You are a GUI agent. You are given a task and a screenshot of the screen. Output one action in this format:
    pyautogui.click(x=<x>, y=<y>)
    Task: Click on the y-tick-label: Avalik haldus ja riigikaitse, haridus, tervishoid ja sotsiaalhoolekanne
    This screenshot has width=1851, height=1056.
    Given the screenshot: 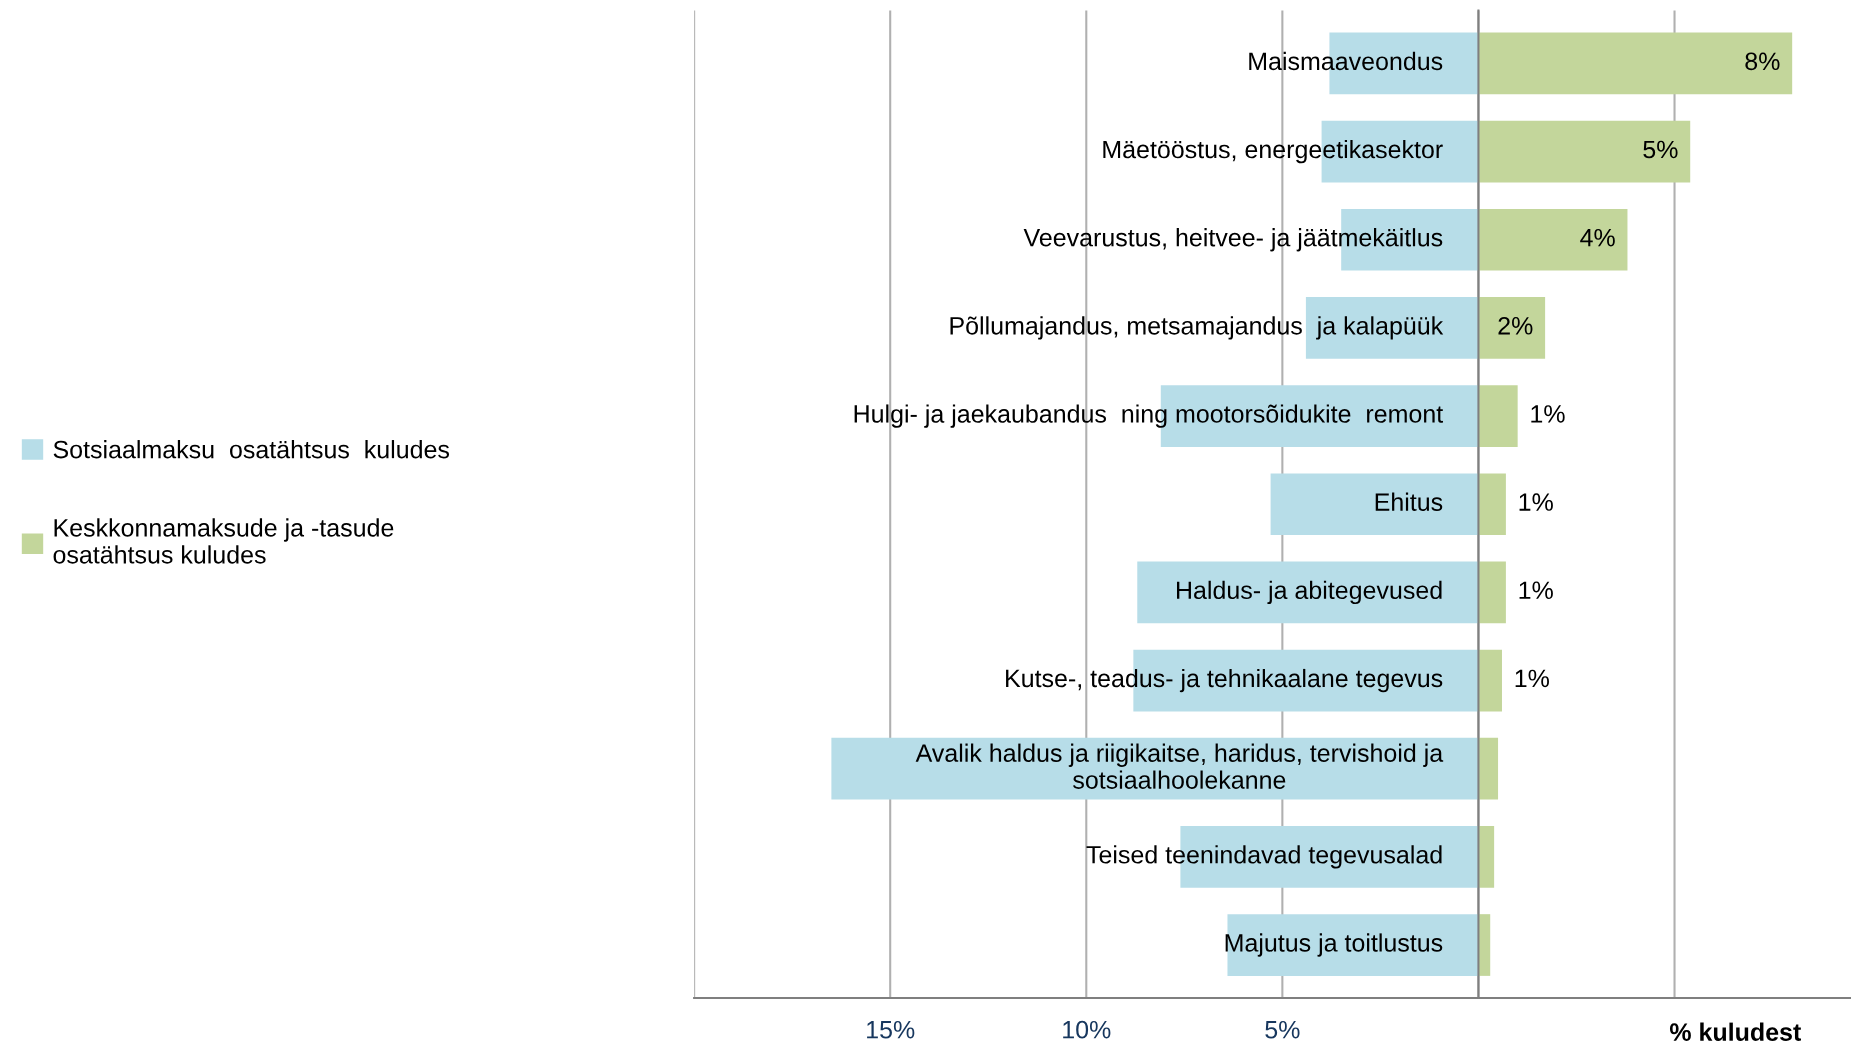 What is the action you would take?
    pyautogui.click(x=1179, y=766)
    